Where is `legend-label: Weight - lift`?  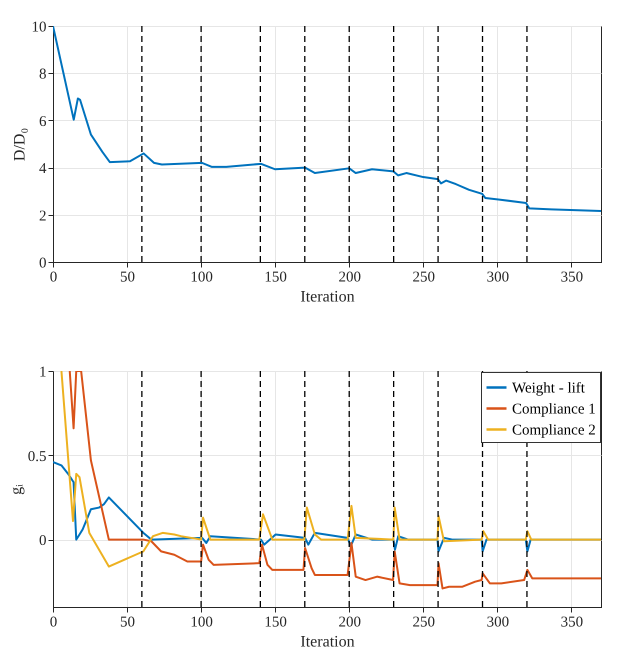
legend-label: Weight - lift is located at coordinates (549, 388).